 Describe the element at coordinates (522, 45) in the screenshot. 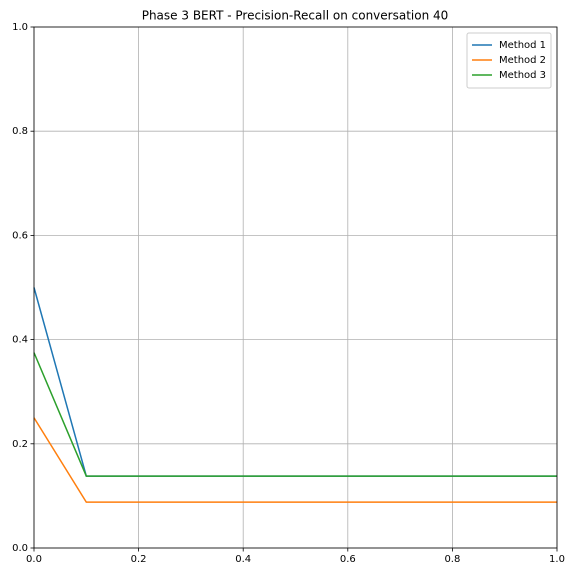

I see `legend-label: Method 1` at that location.